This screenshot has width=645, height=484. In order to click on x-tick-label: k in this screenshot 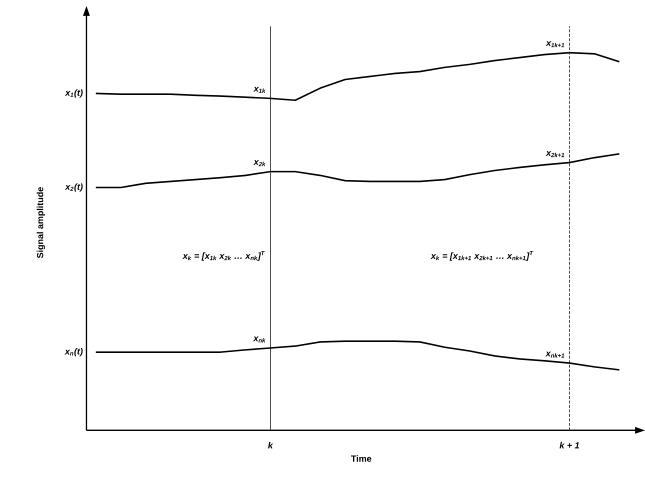, I will do `click(271, 445)`.